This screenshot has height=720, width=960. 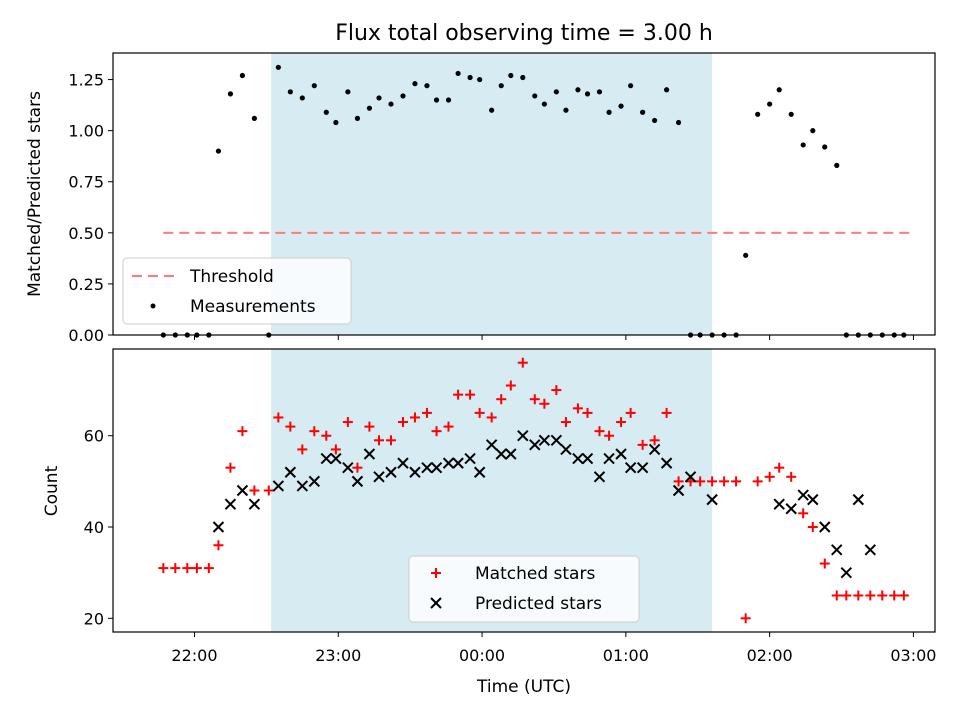 What do you see at coordinates (86, 182) in the screenshot?
I see `y-tick-label: 0.75` at bounding box center [86, 182].